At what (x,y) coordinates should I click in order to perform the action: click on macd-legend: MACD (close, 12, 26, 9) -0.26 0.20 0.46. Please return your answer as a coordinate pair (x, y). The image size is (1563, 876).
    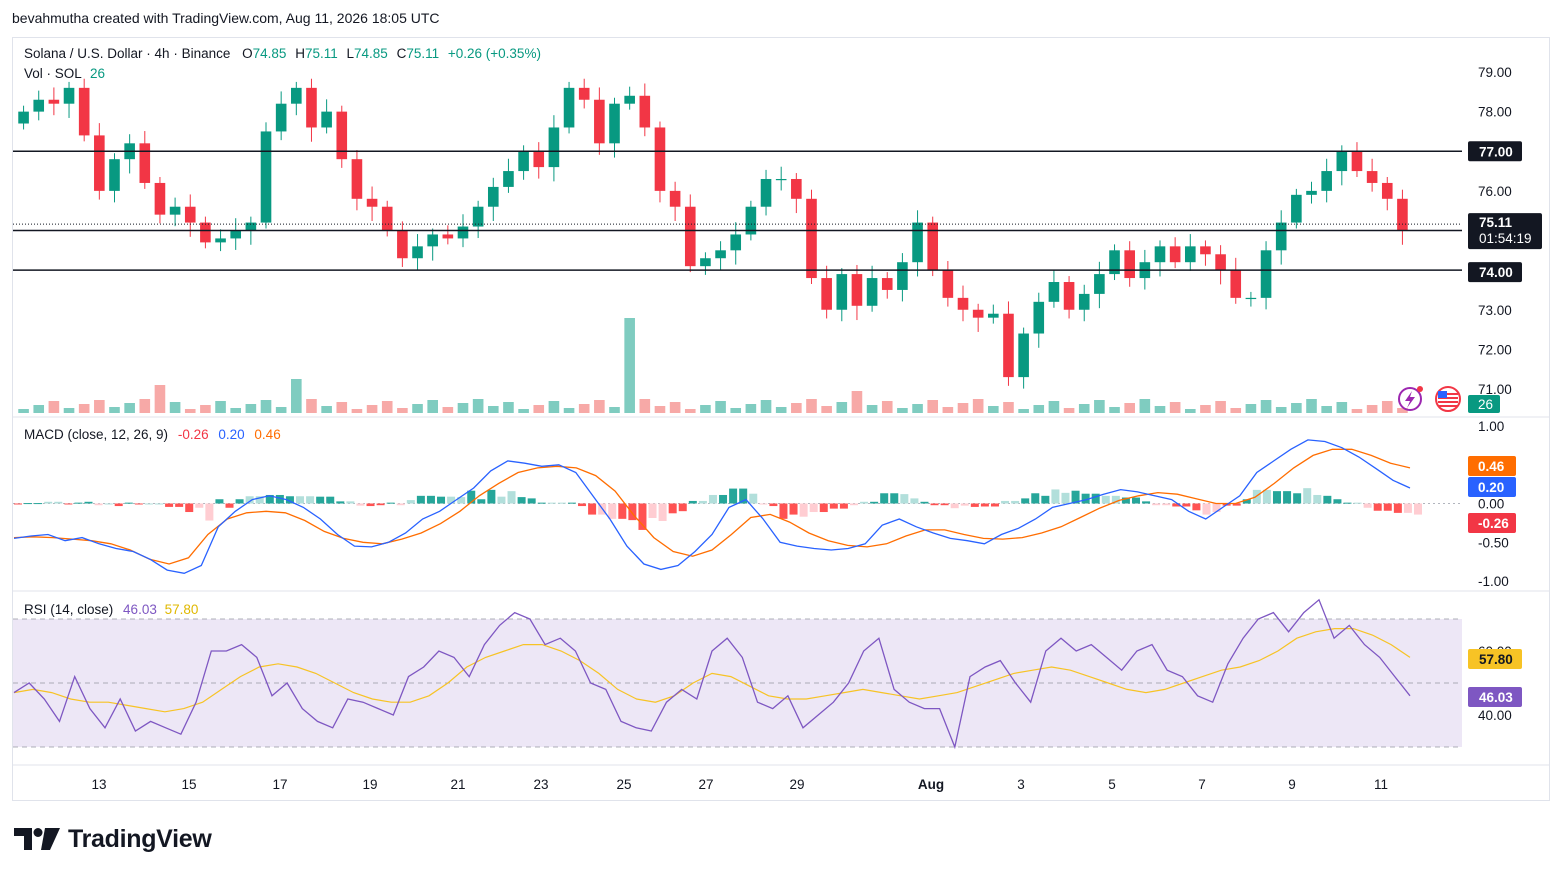
    Looking at the image, I should click on (152, 434).